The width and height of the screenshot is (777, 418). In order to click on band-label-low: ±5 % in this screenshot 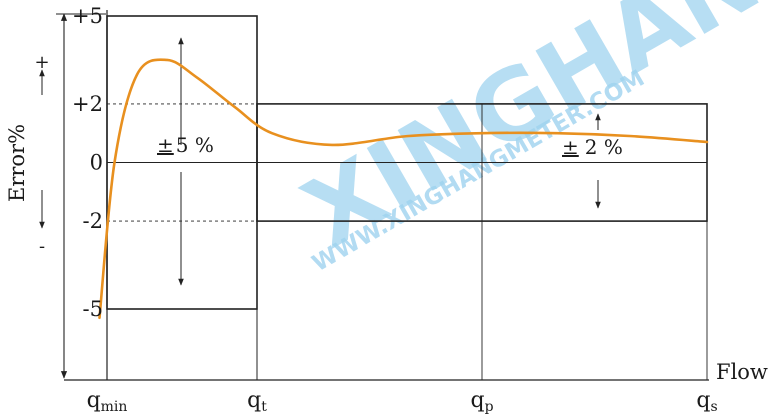, I will do `click(185, 145)`.